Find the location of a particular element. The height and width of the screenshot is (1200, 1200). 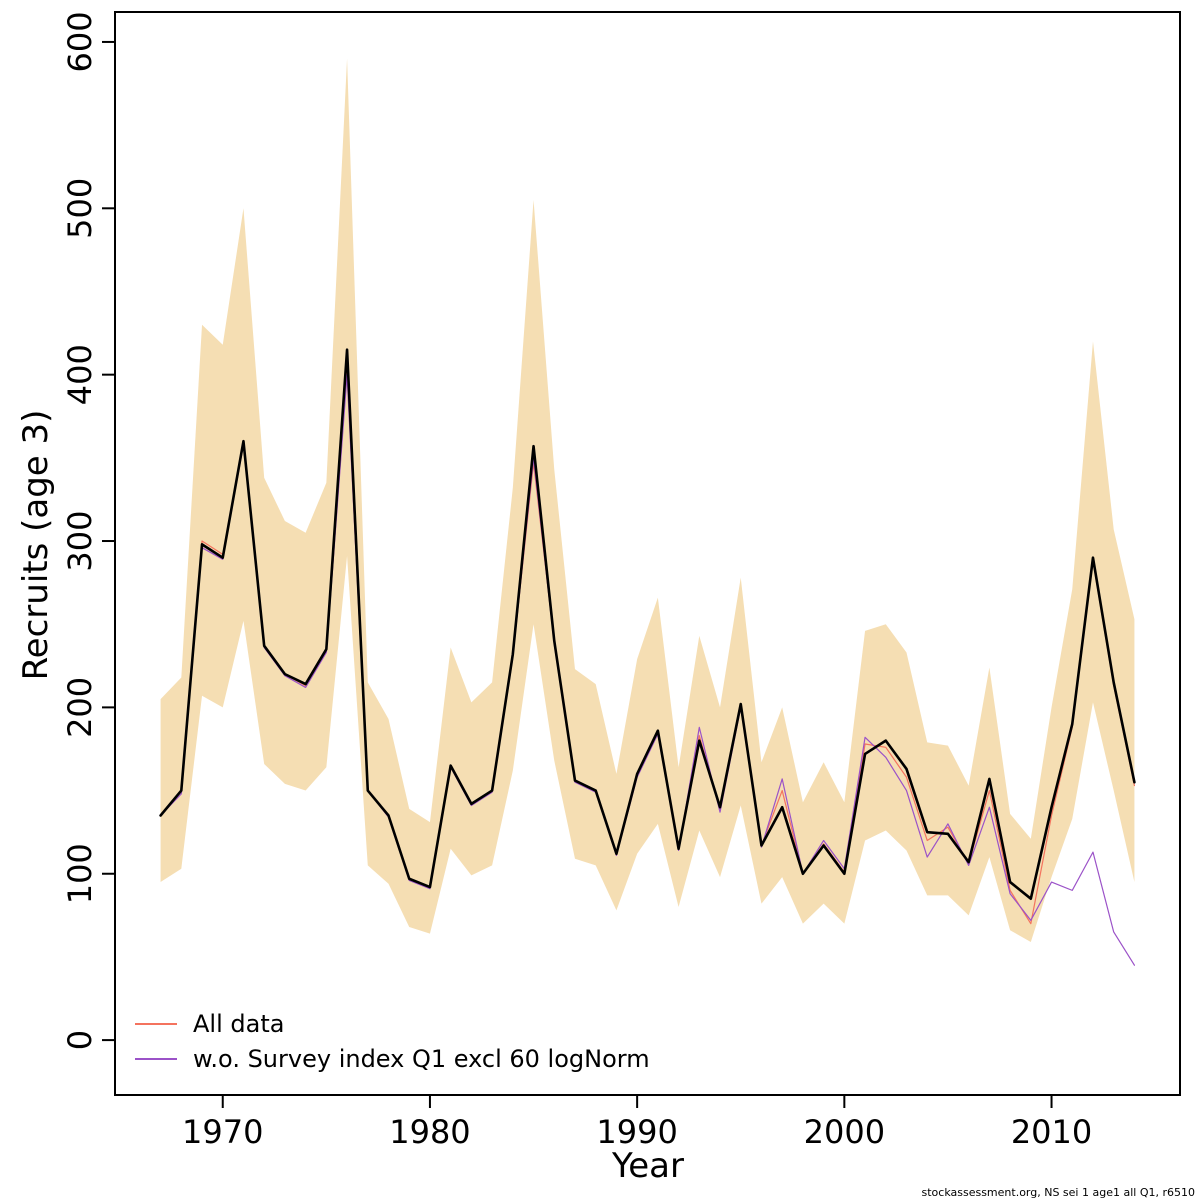

y-tick-label: 300 is located at coordinates (80, 540).